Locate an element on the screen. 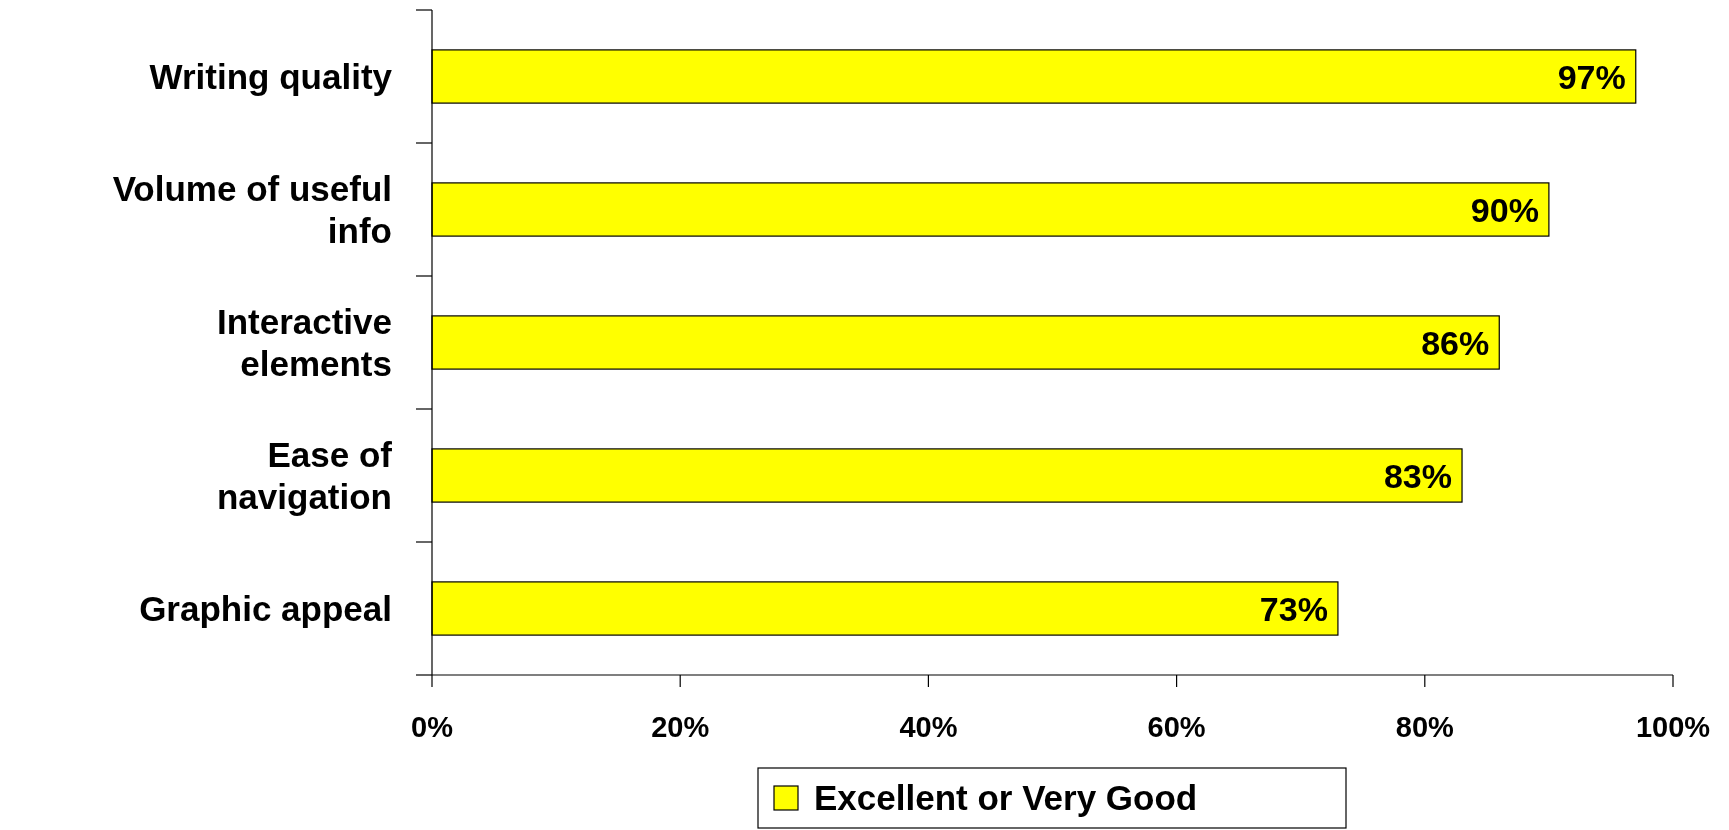 This screenshot has width=1729, height=830. y-tick-label: Volume of useful info is located at coordinates (252, 209).